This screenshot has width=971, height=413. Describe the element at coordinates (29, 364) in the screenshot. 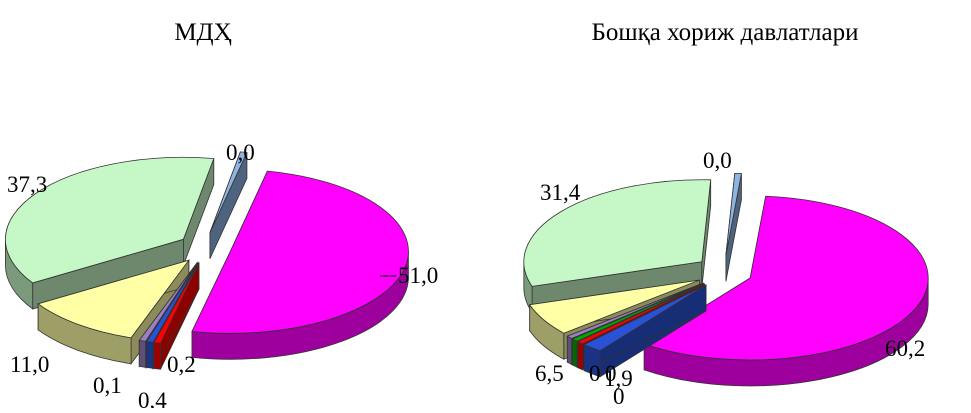

I see `data-label: 11,0` at that location.